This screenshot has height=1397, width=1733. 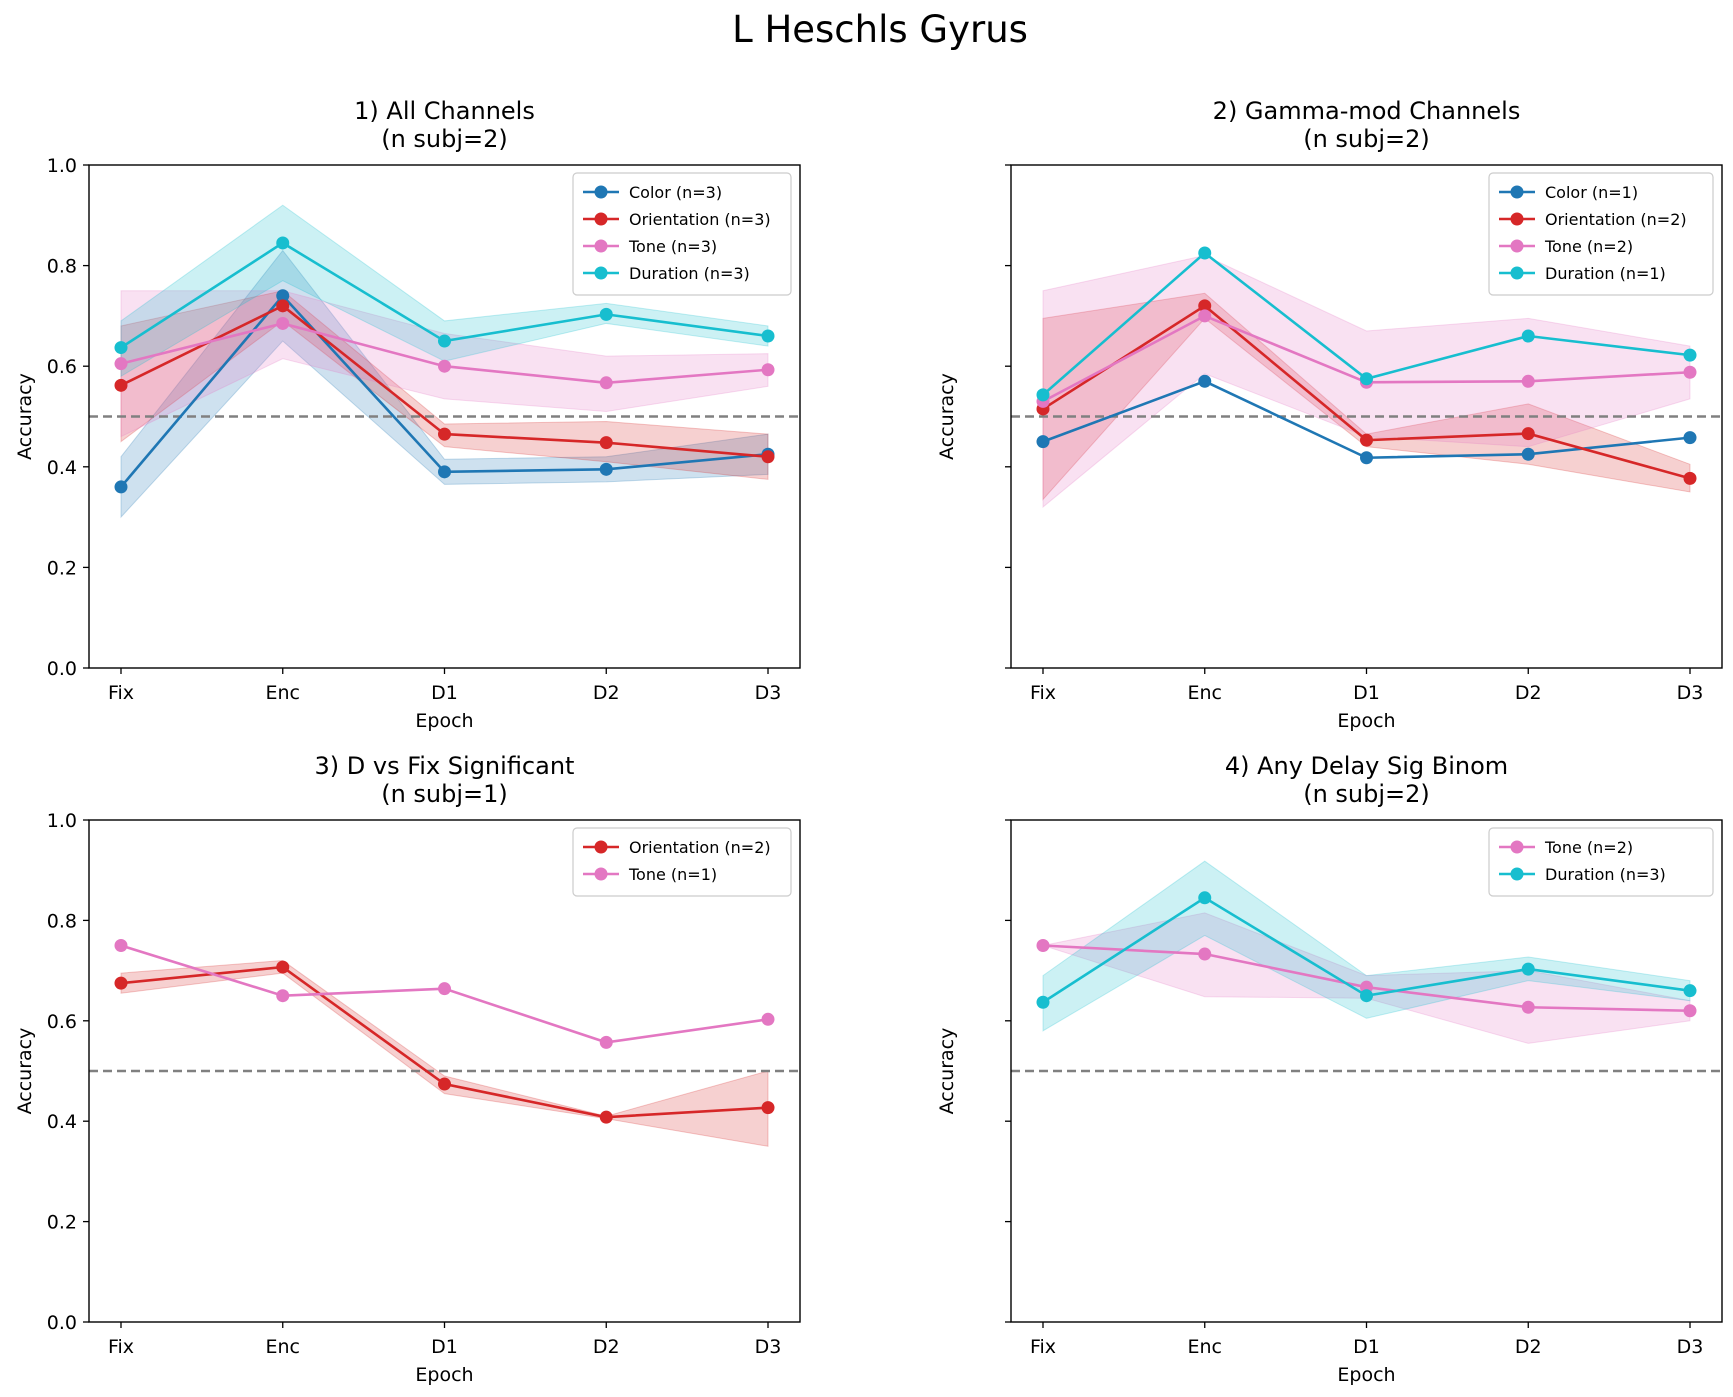 What do you see at coordinates (1367, 111) in the screenshot?
I see `subplot-title-line: 2) Gamma-mod Channels` at bounding box center [1367, 111].